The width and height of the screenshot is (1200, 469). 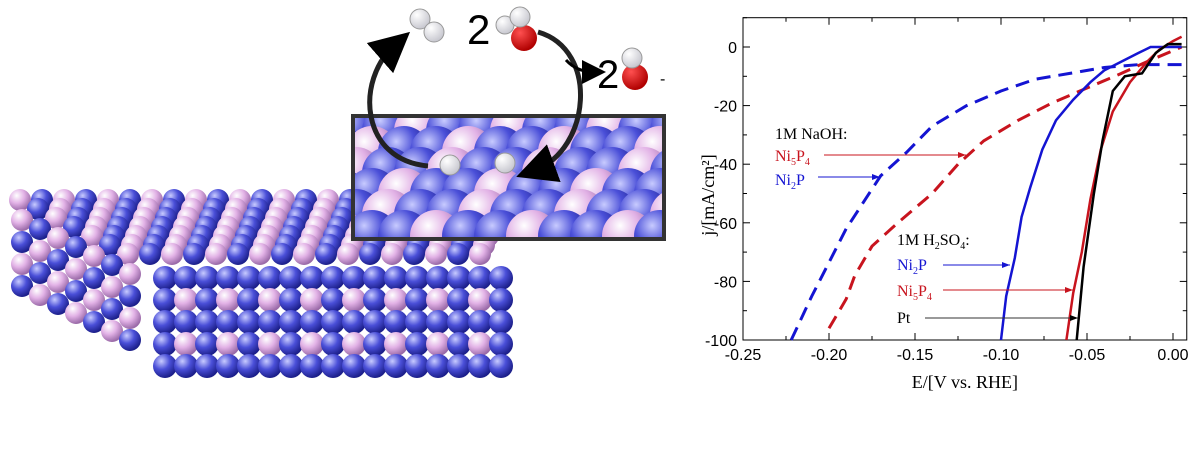 I want to click on y-tick-label: 0, so click(x=732, y=48).